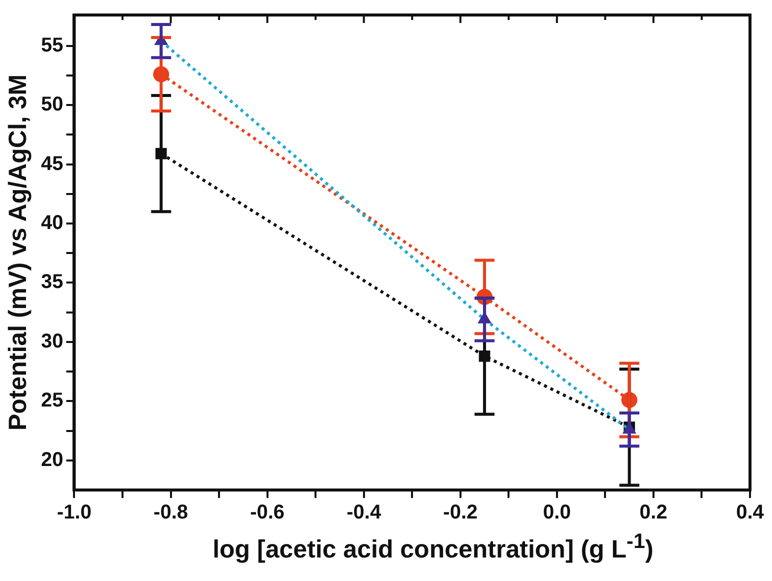 The height and width of the screenshot is (581, 772). What do you see at coordinates (18, 252) in the screenshot?
I see `y-axis-title: Potential (mV) vs Ag/AgCl, 3M` at bounding box center [18, 252].